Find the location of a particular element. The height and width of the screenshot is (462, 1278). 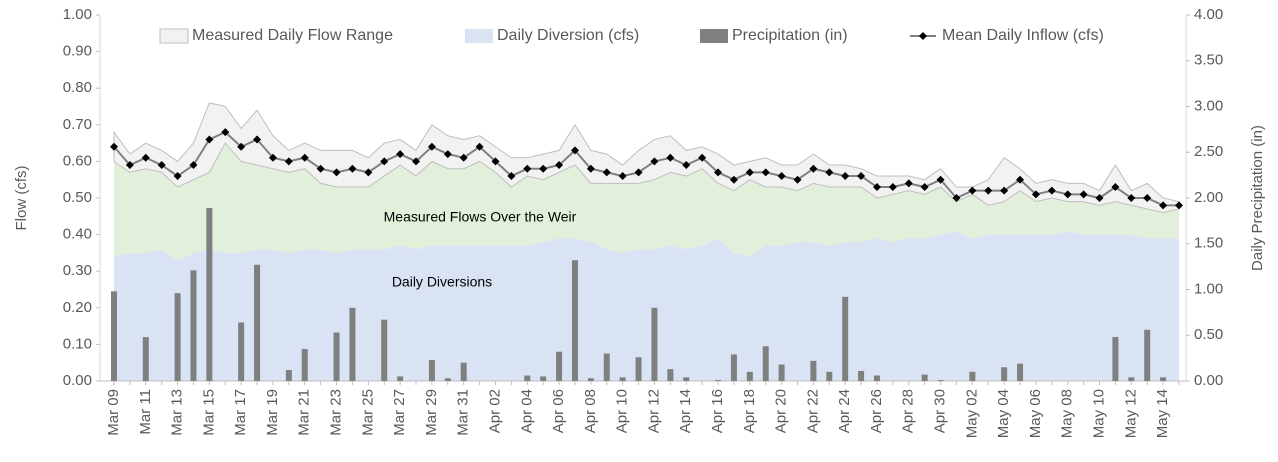

y-tick-label: 0.60 is located at coordinates (77, 160).